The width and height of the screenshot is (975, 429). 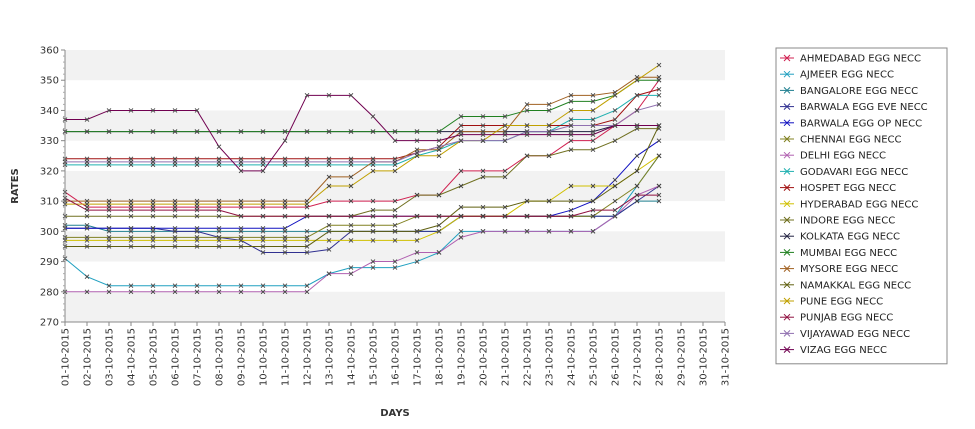 I want to click on y-tick-label: 310, so click(x=49, y=202).